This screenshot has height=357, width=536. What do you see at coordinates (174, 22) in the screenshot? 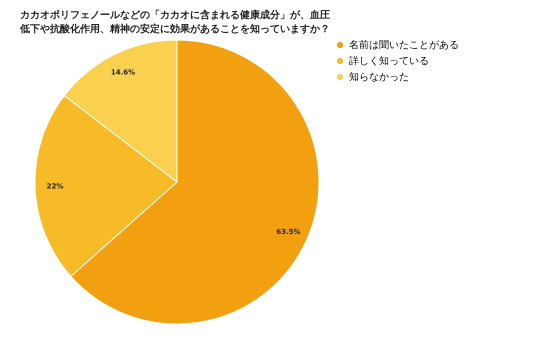
I see `chart-title: カカオポリフェノールなどの「カカオに含まれる健康成分」が、血圧低下や抗酸化作用、精神の安定に効果があることを知っていますか？` at bounding box center [174, 22].